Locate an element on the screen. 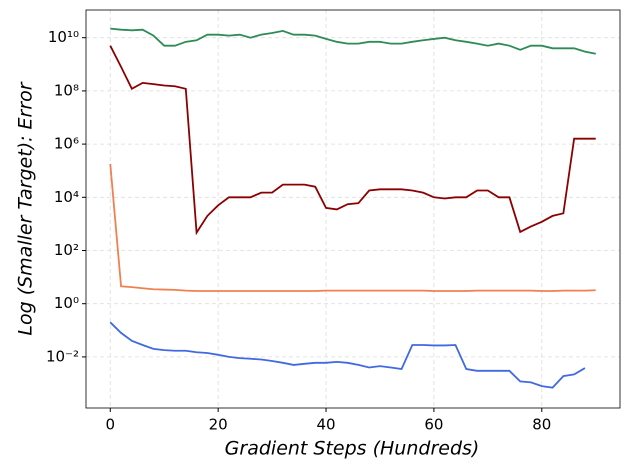  y-tick-label: 10⁸ is located at coordinates (66, 90).